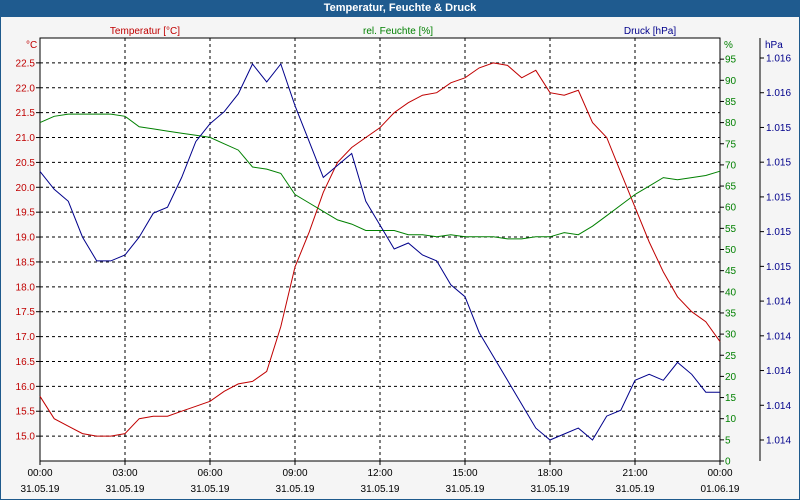 Image resolution: width=800 pixels, height=500 pixels. Describe the element at coordinates (26, 262) in the screenshot. I see `temperature-tick-label: 18.5` at that location.